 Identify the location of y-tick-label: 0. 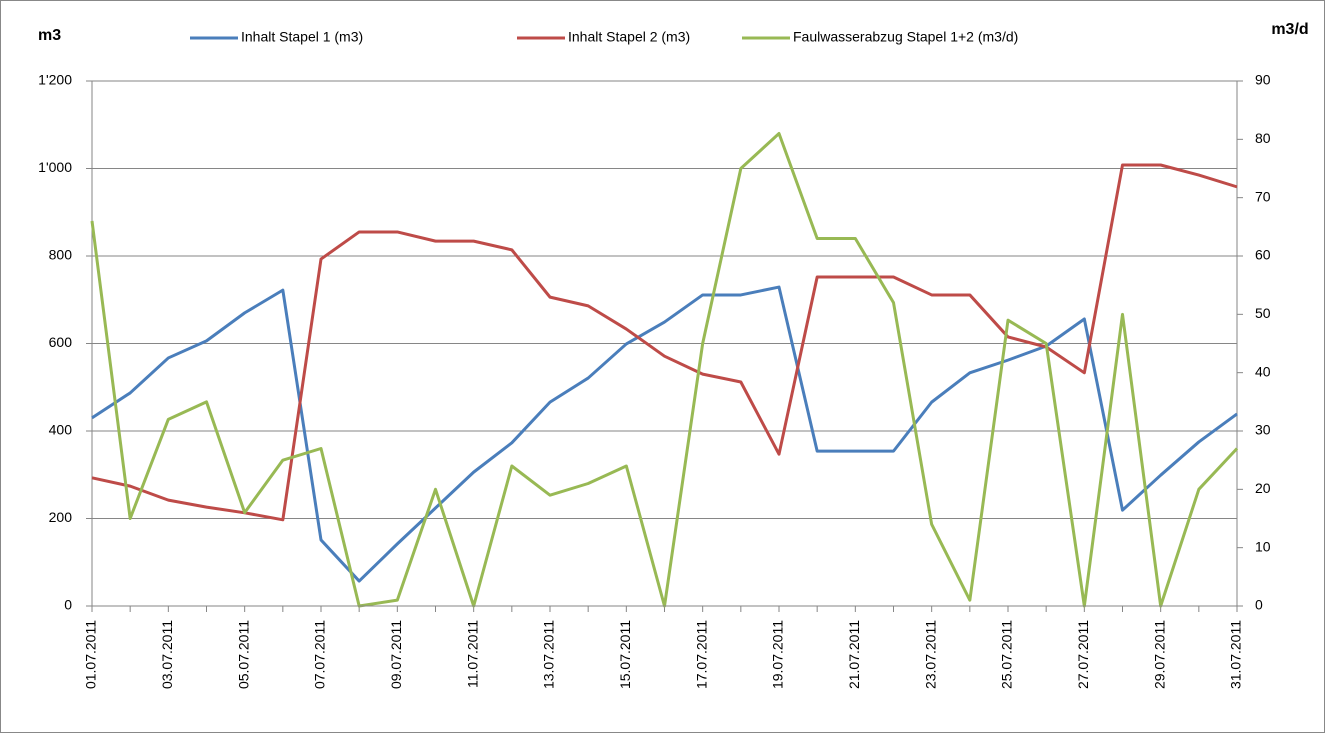
(68, 605).